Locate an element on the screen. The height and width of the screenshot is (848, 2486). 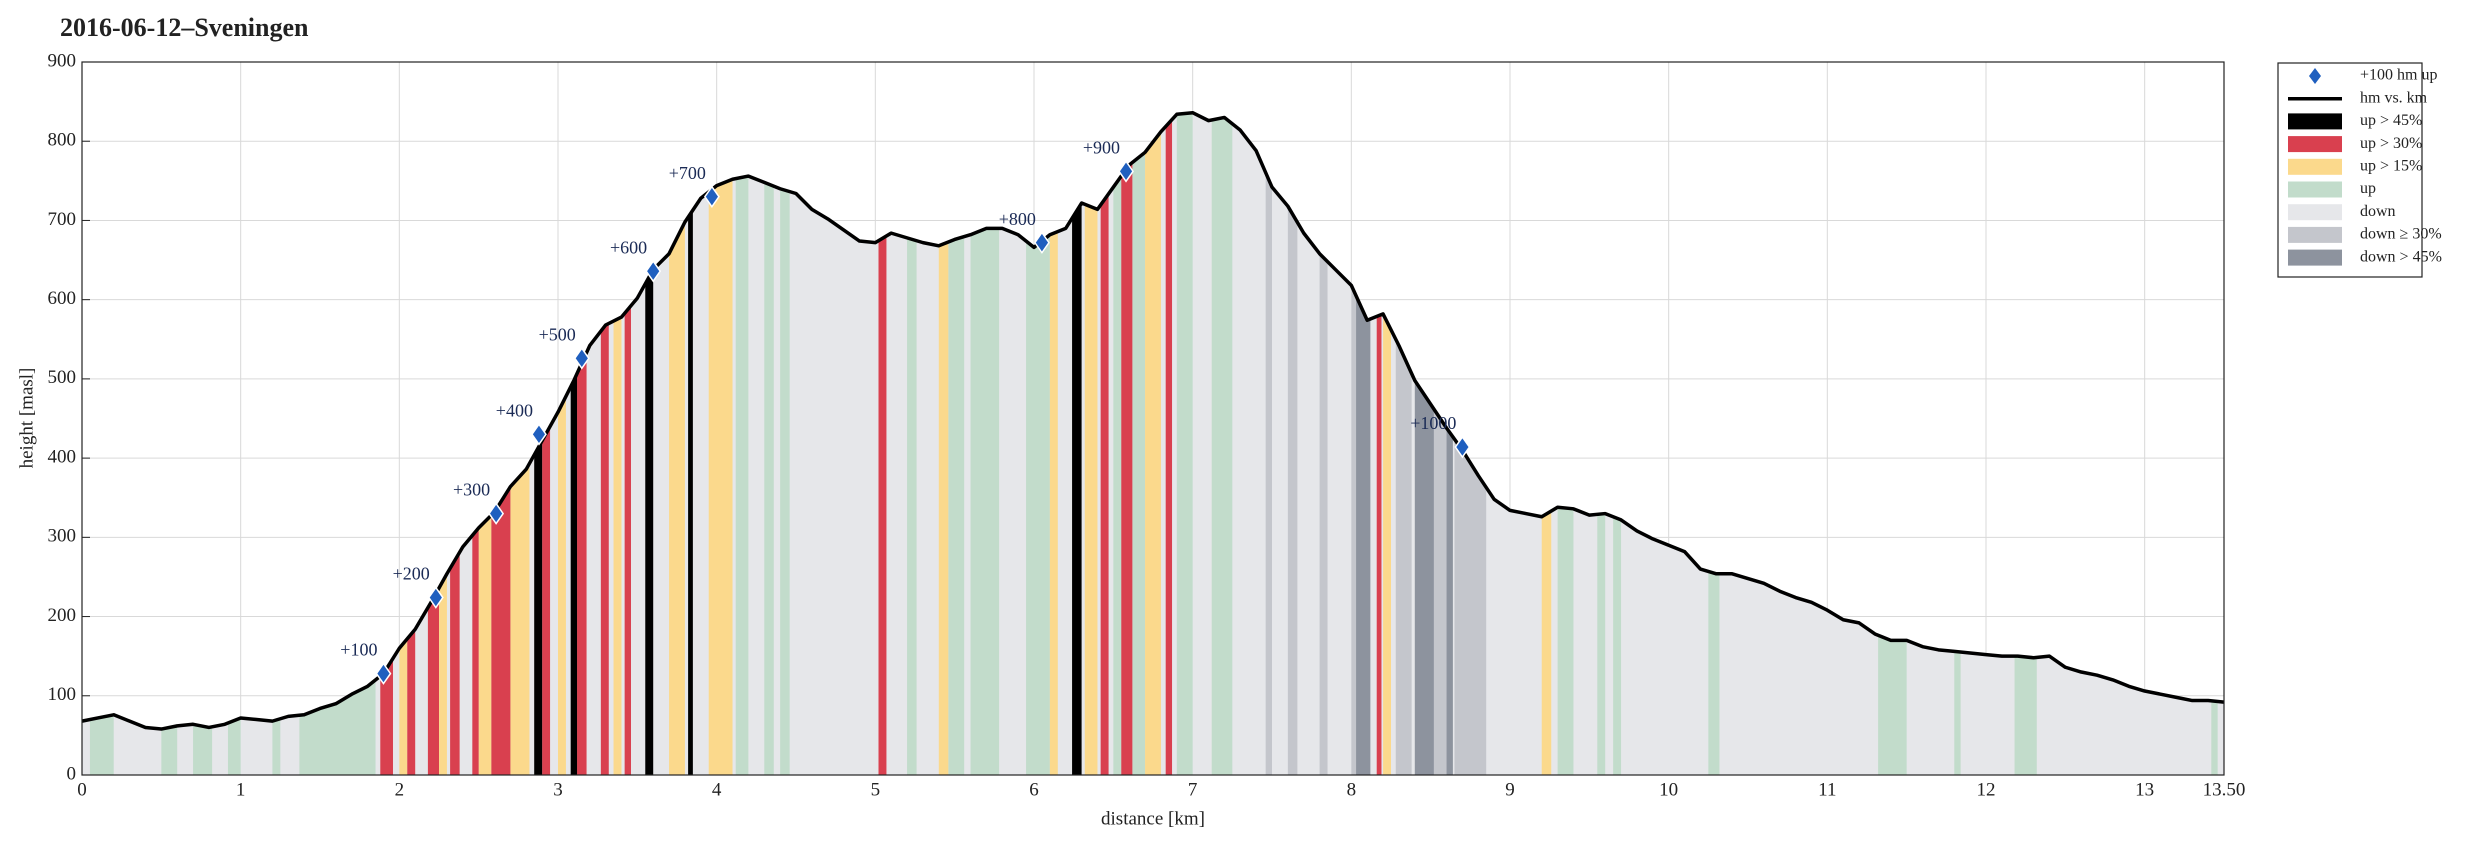
x-tick-label: 5 is located at coordinates (876, 789).